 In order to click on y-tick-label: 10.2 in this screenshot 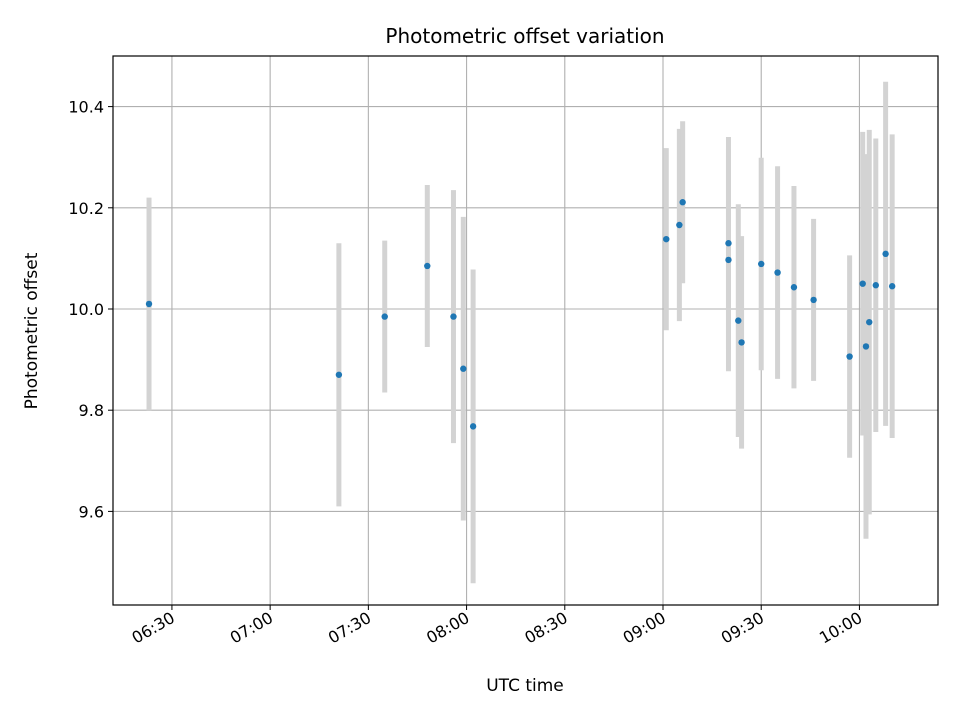, I will do `click(86, 208)`.